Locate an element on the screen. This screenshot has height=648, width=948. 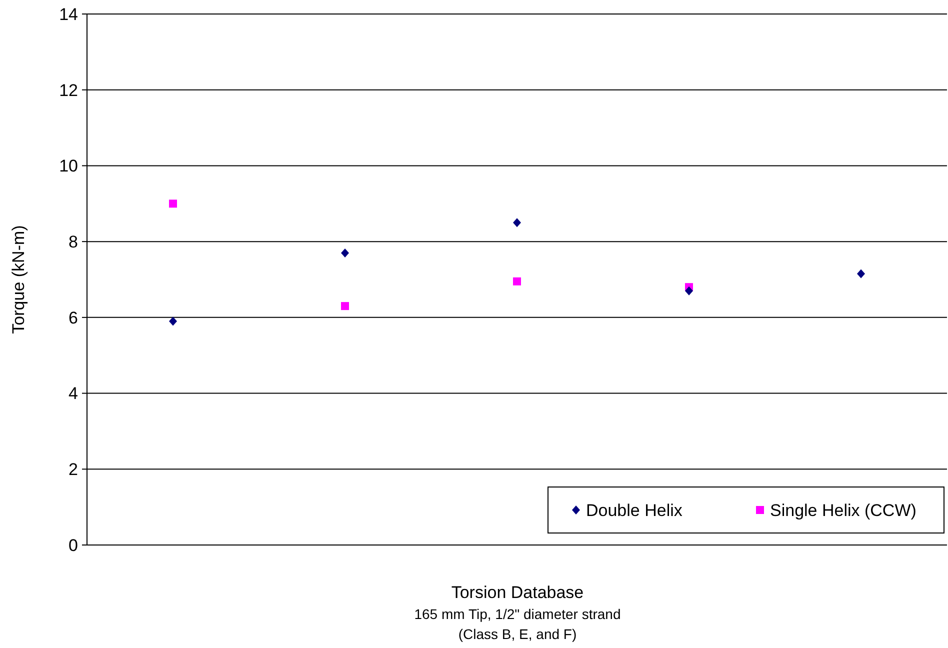
y-tick-label: 12 is located at coordinates (68, 90).